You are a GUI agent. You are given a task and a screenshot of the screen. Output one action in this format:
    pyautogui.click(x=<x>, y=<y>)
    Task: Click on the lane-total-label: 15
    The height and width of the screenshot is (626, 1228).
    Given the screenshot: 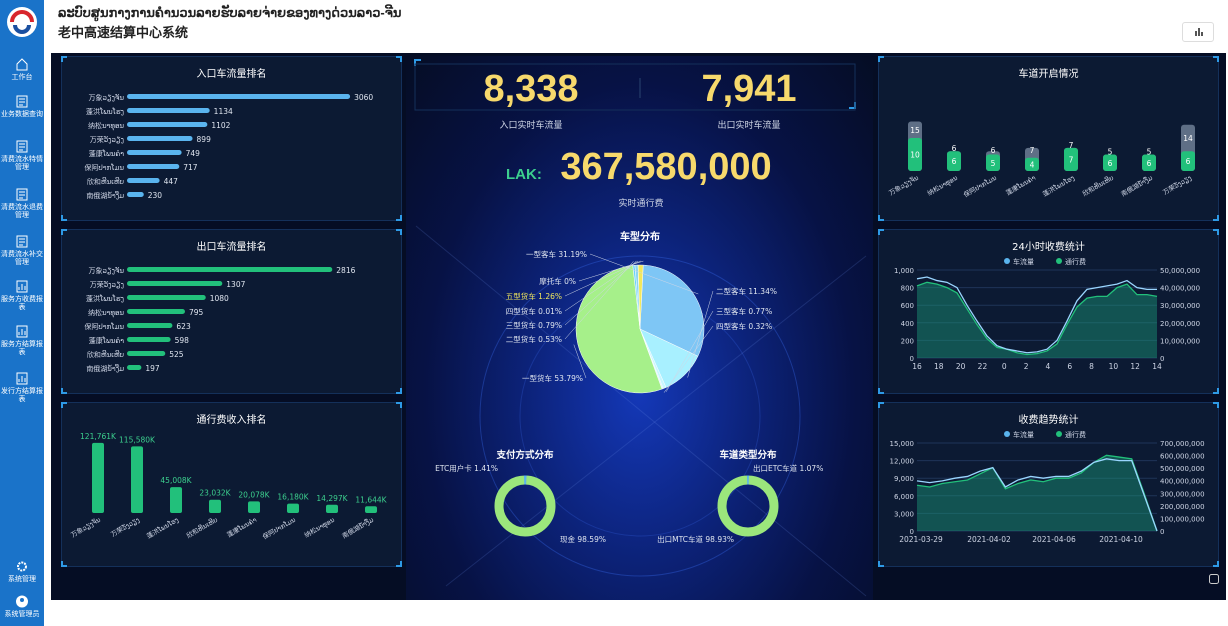 What is the action you would take?
    pyautogui.click(x=915, y=130)
    